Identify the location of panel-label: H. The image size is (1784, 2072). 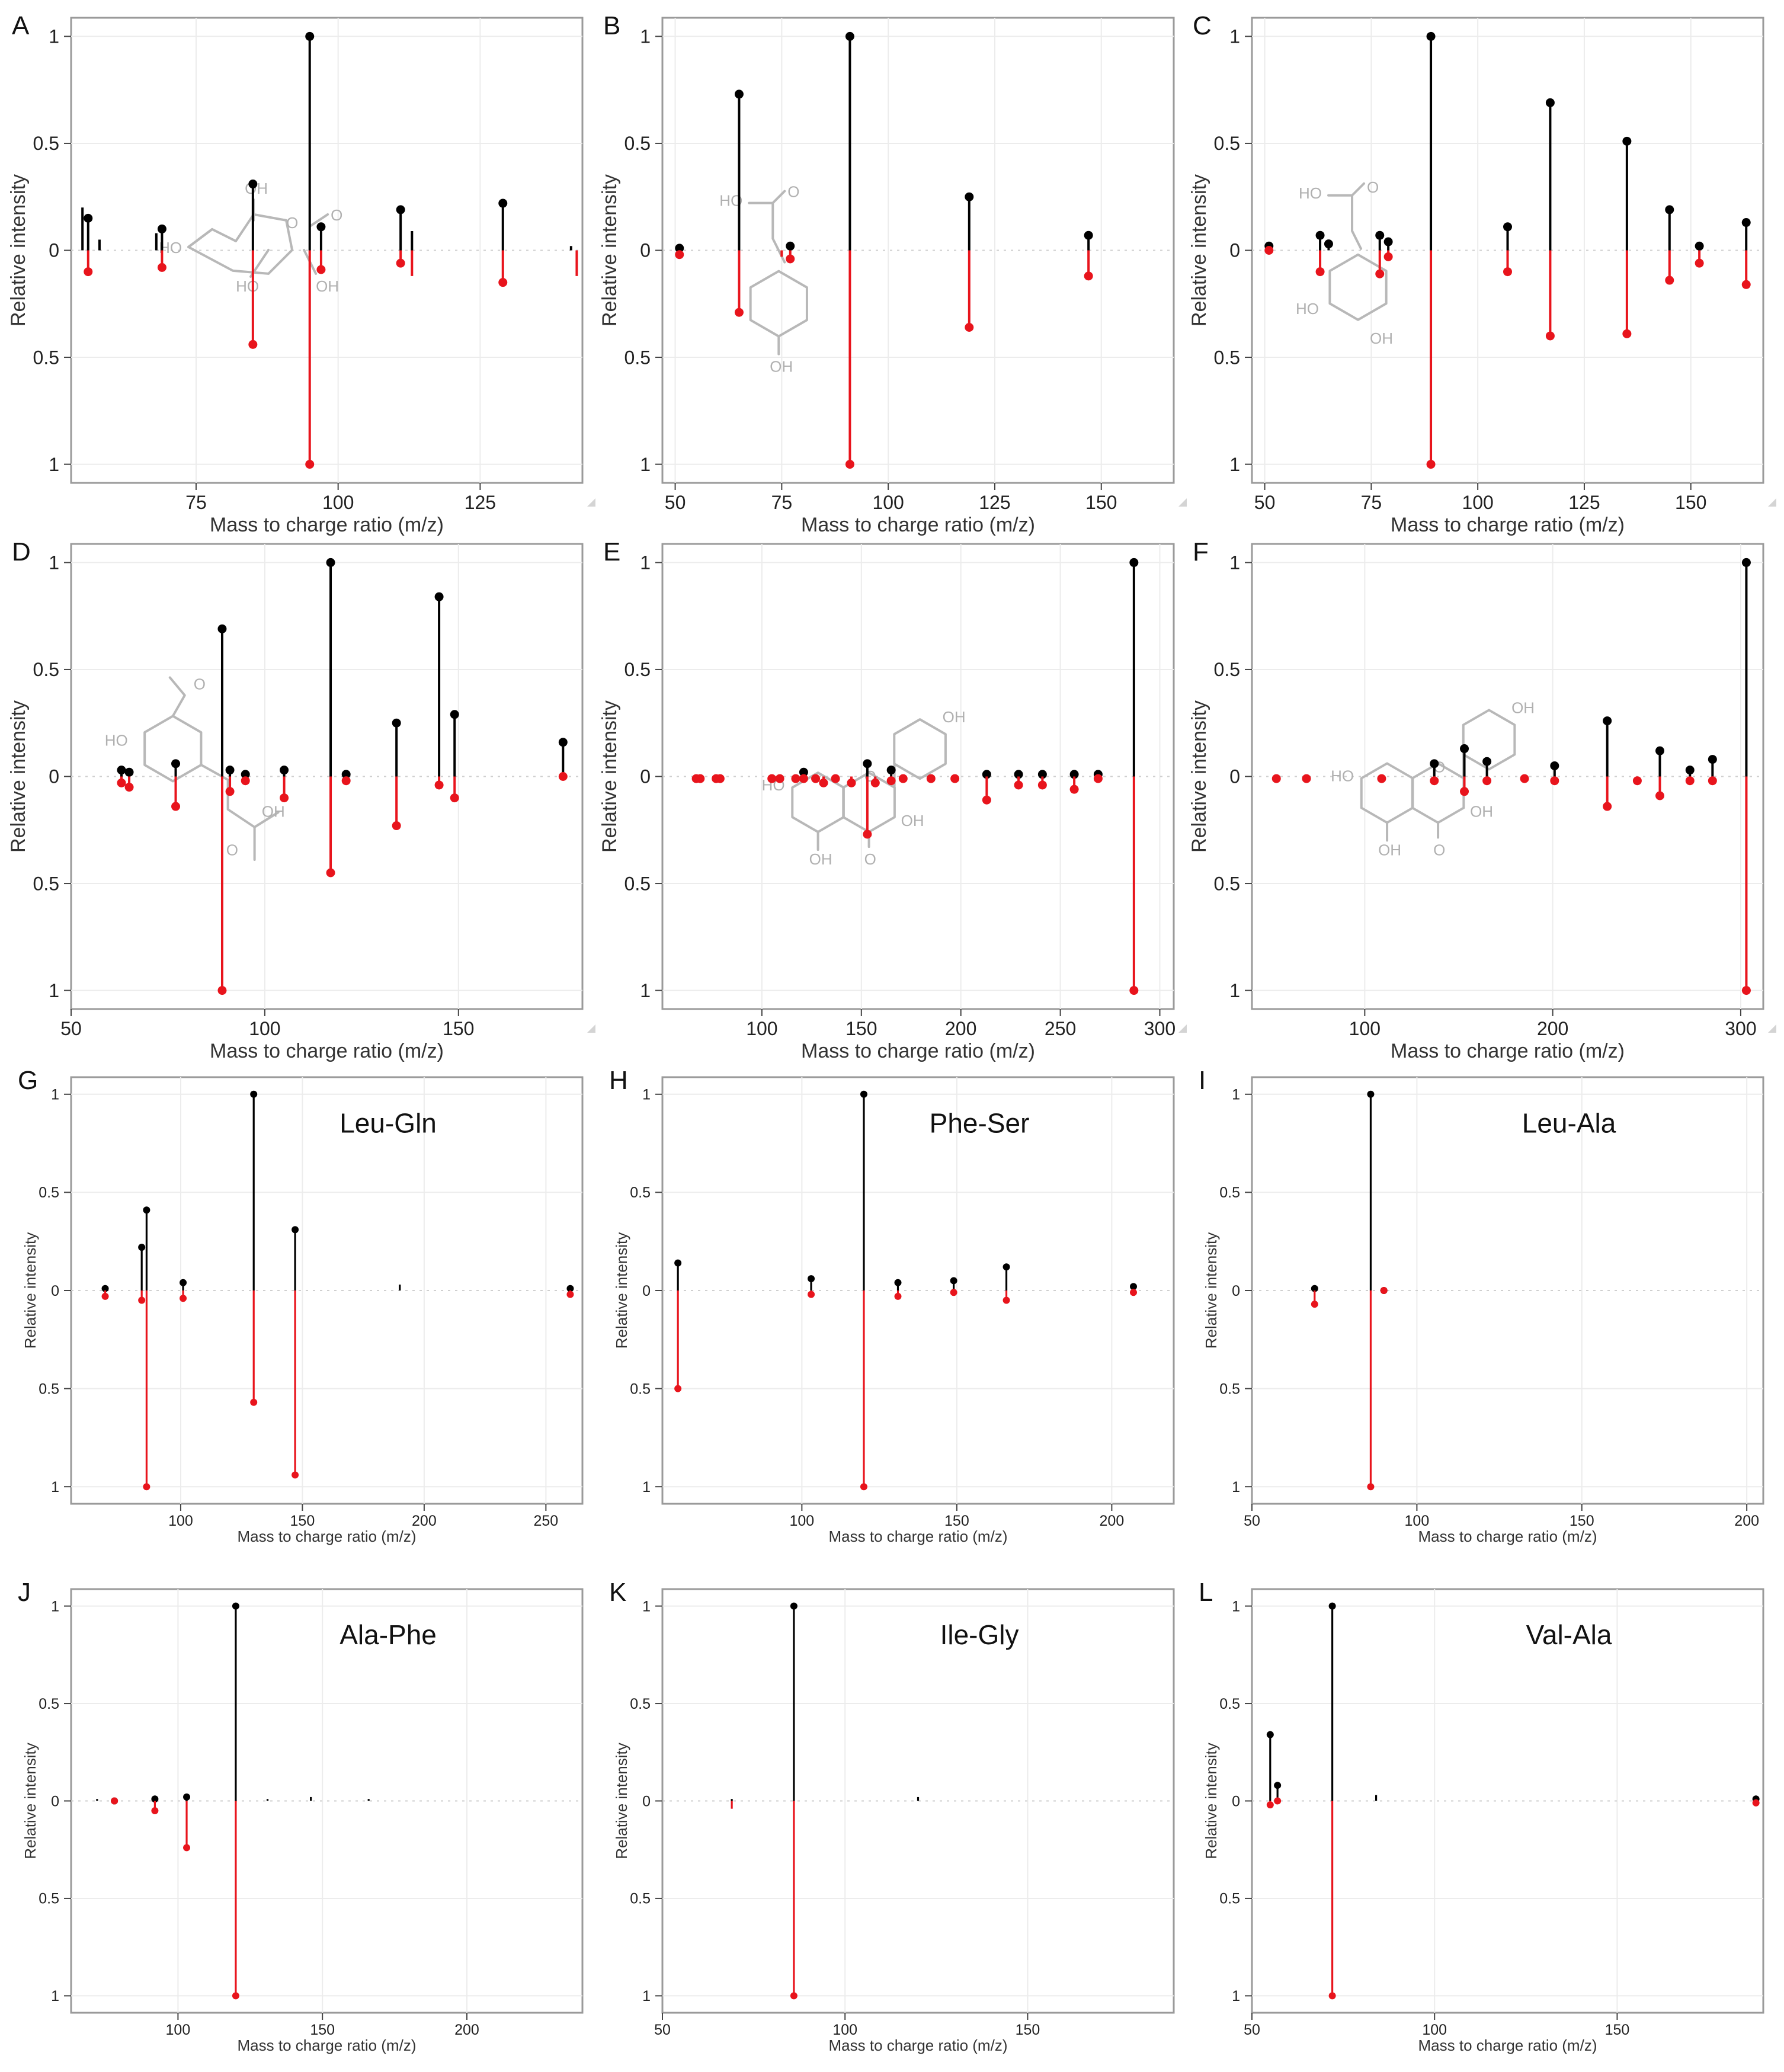
(618, 1080).